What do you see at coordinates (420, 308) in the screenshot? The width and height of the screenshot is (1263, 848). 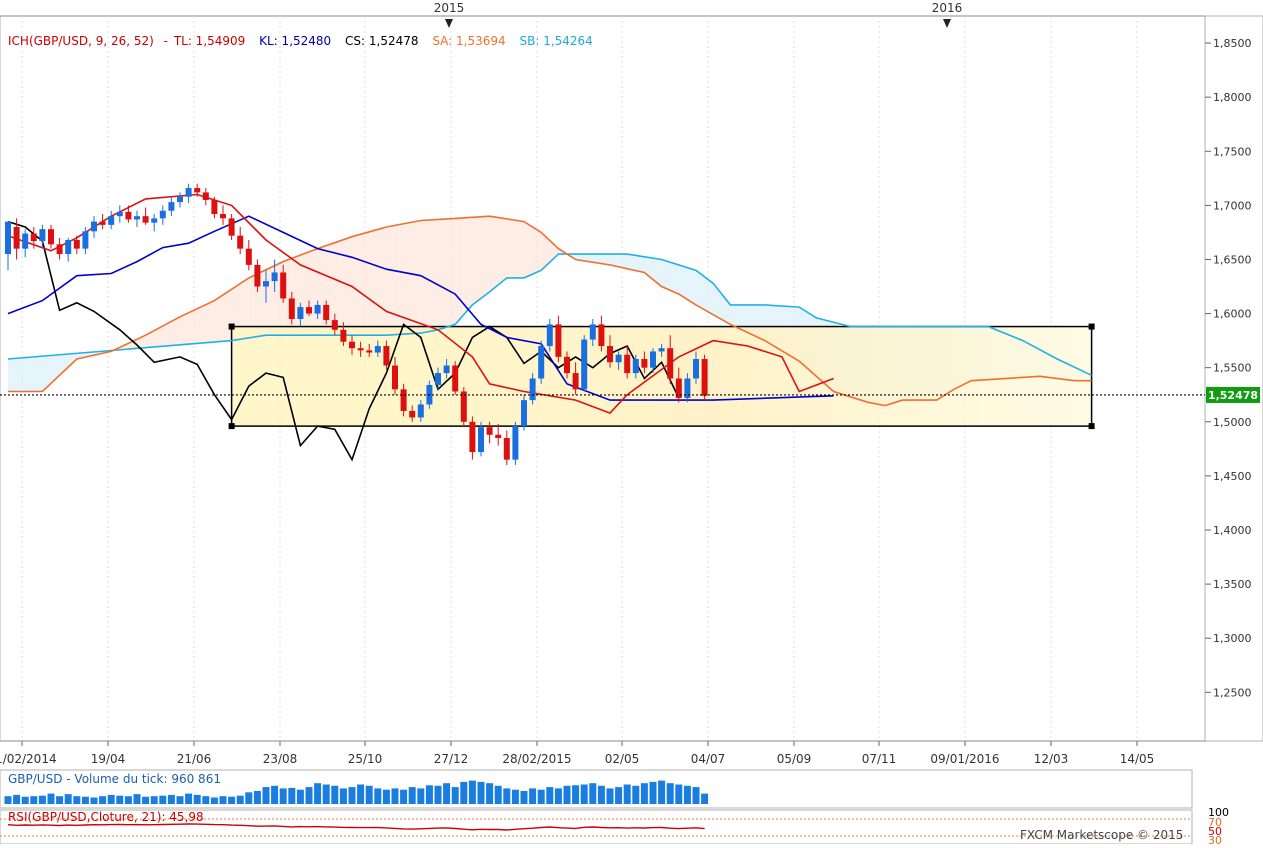 I see `kijun-sen-line` at bounding box center [420, 308].